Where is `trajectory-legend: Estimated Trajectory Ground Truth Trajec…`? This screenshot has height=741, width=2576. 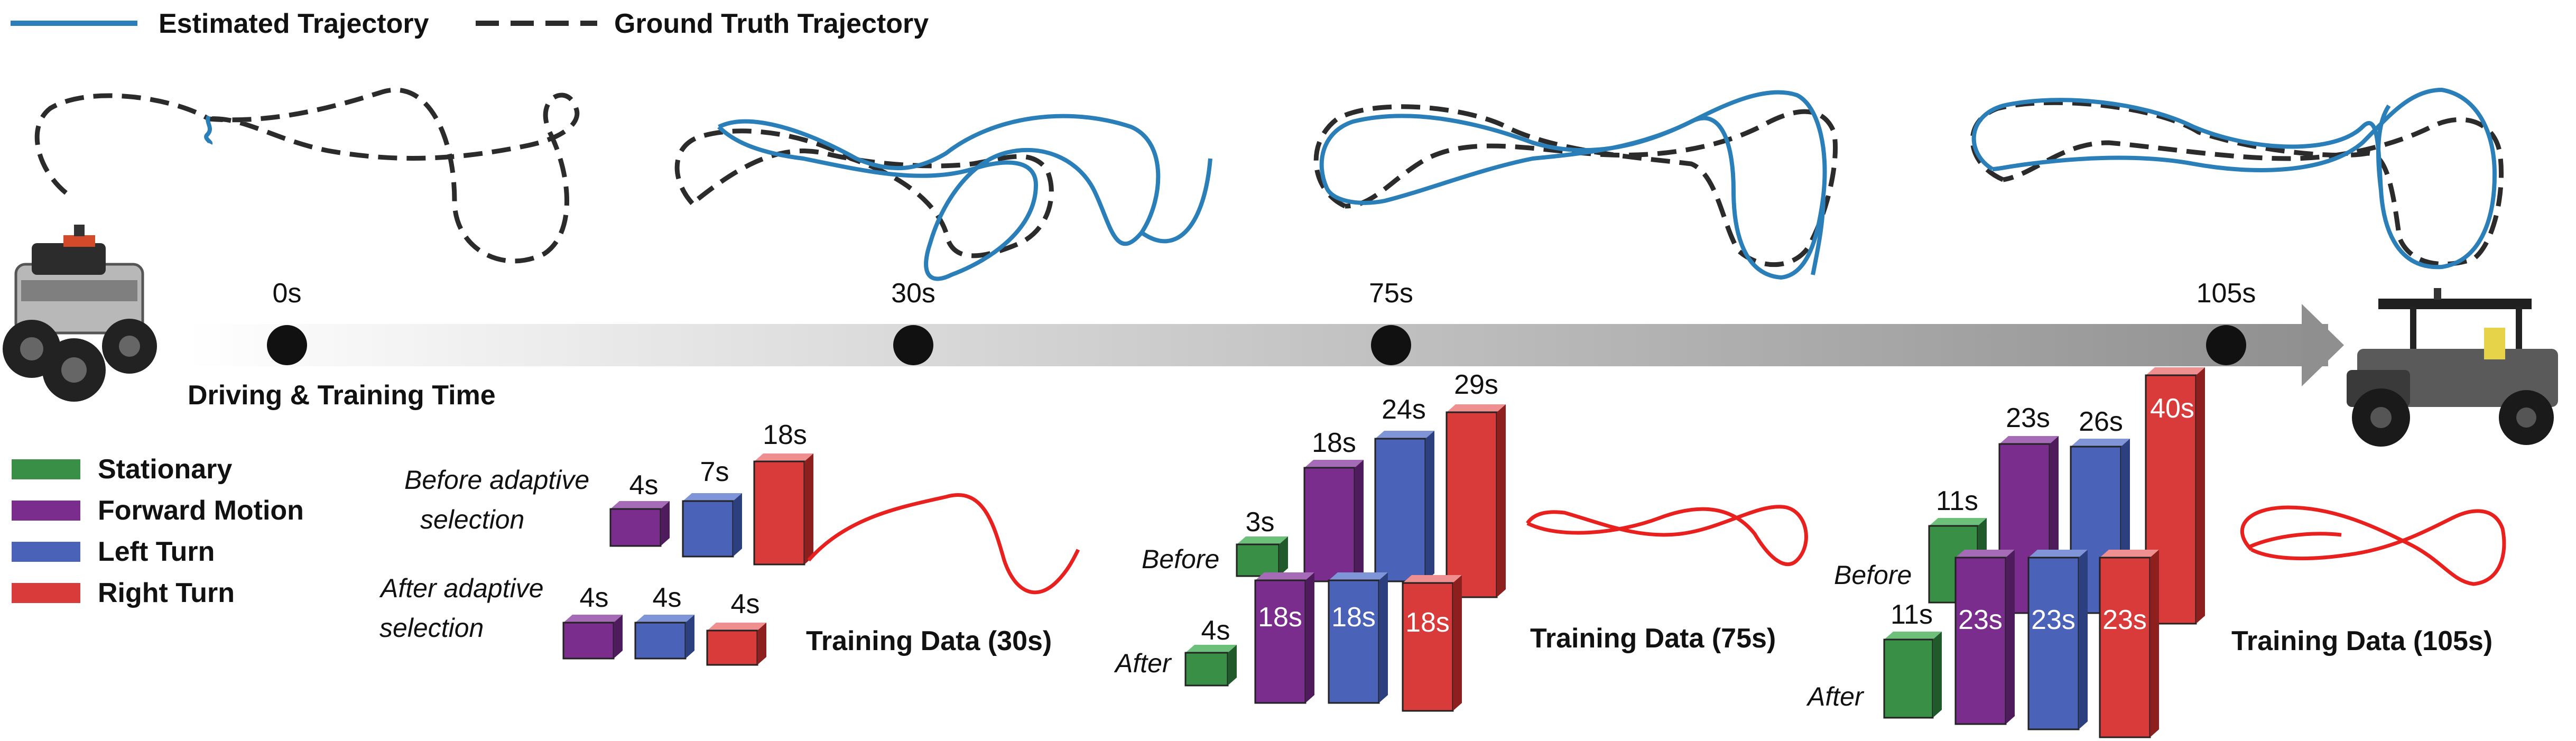 trajectory-legend: Estimated Trajectory Ground Truth Trajec… is located at coordinates (470, 23).